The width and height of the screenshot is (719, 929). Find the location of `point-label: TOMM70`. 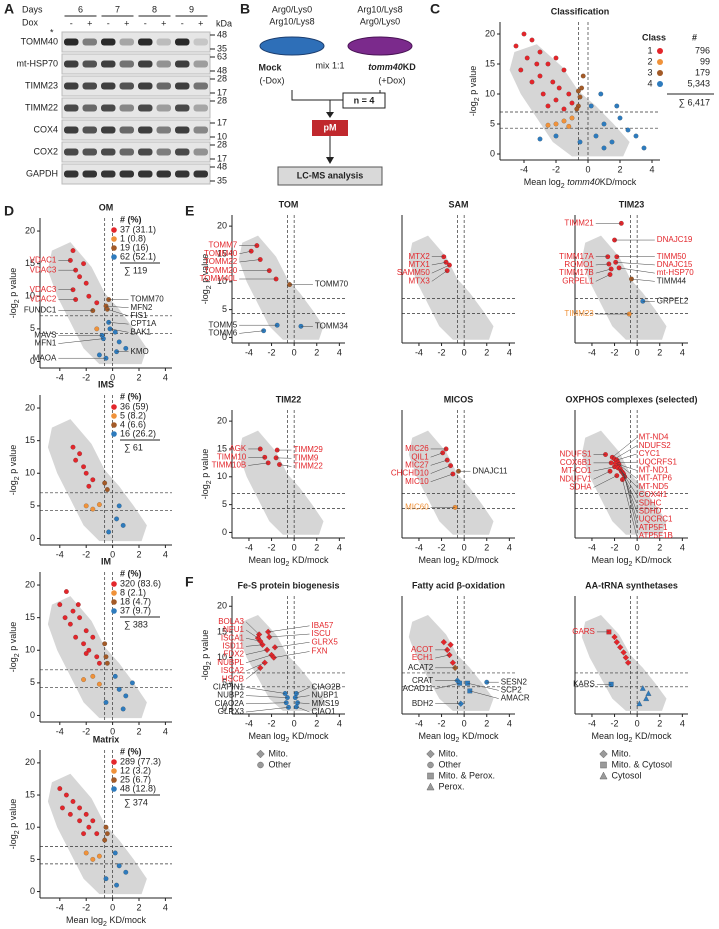

point-label: TOMM70 is located at coordinates (332, 284).